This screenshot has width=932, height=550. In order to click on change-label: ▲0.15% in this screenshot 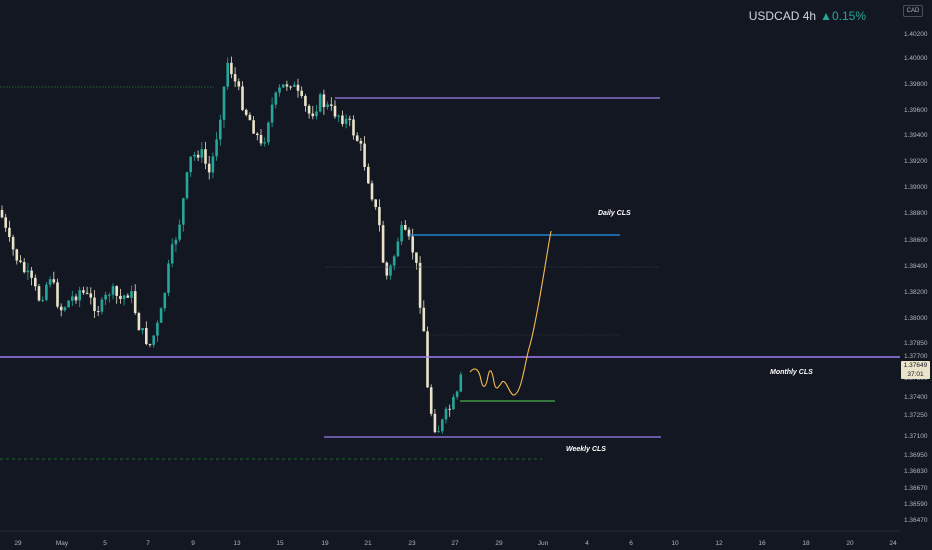, I will do `click(843, 16)`.